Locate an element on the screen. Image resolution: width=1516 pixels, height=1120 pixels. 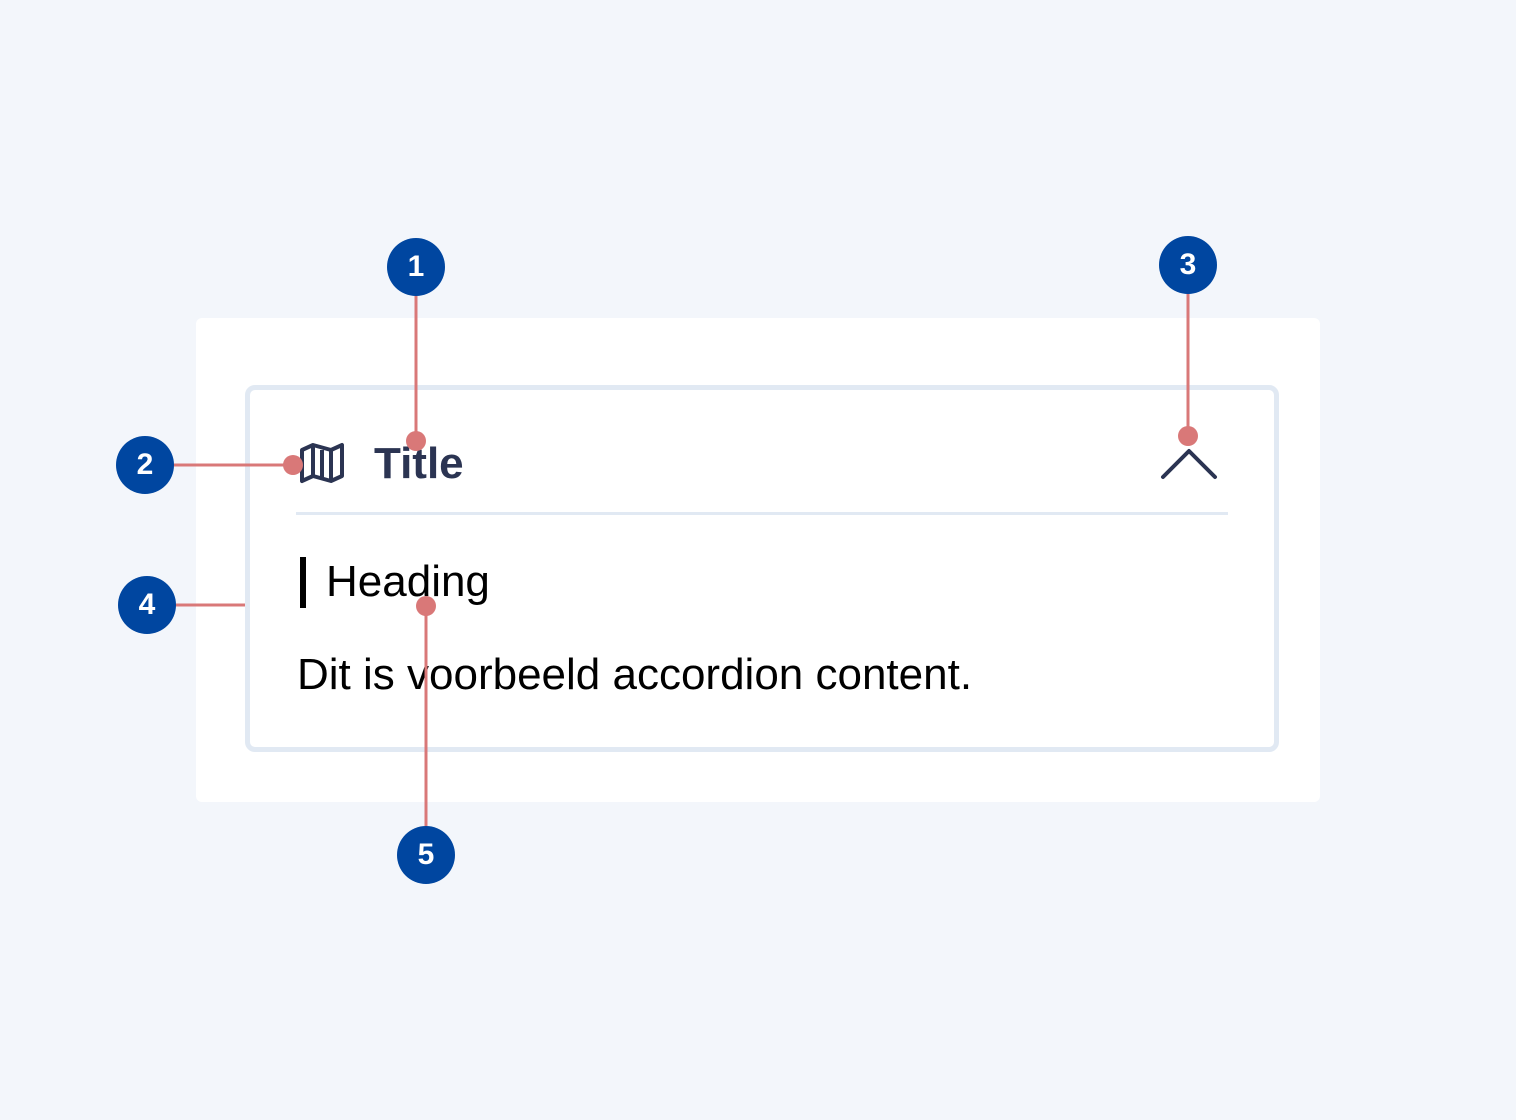
annotation-badge-3: 3 is located at coordinates (1188, 265).